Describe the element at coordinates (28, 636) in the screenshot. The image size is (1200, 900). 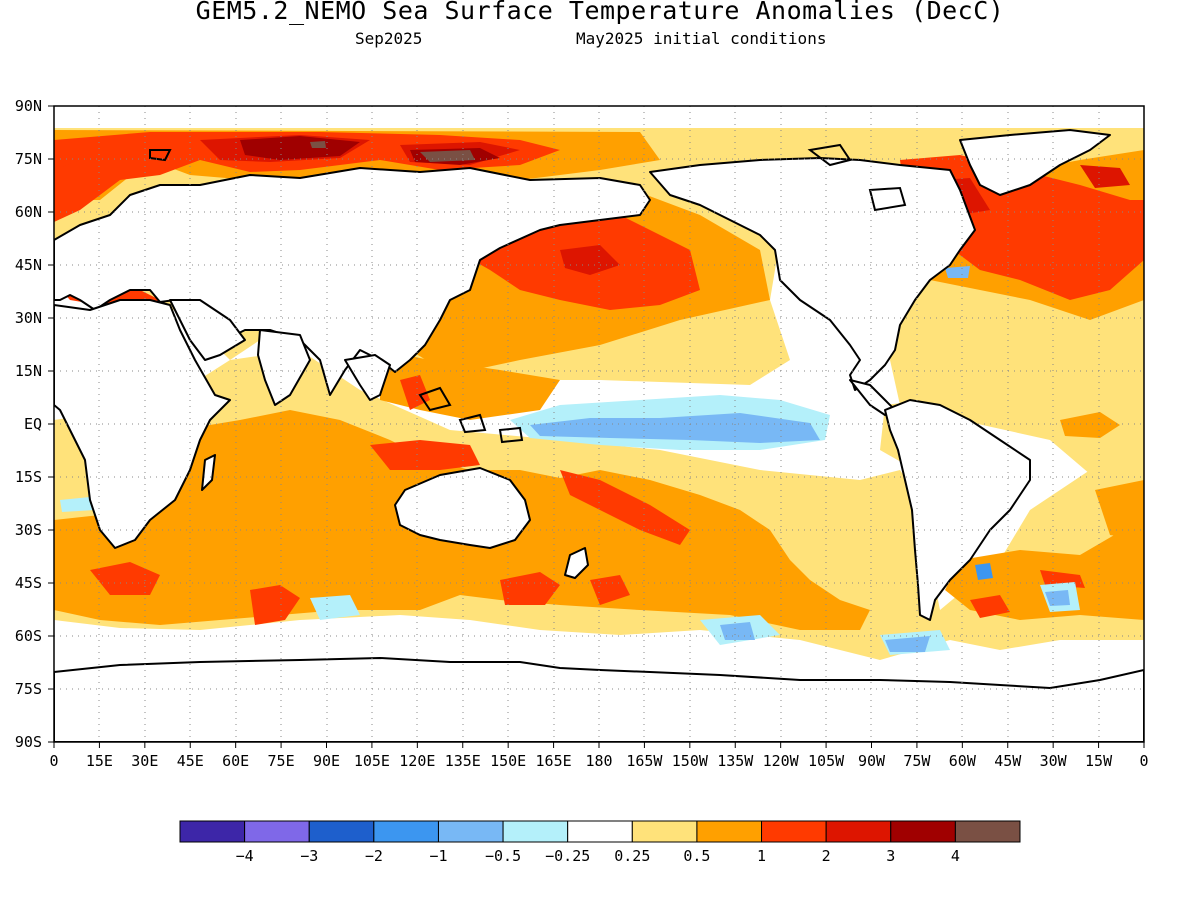
I see `latitude-label: 60S` at that location.